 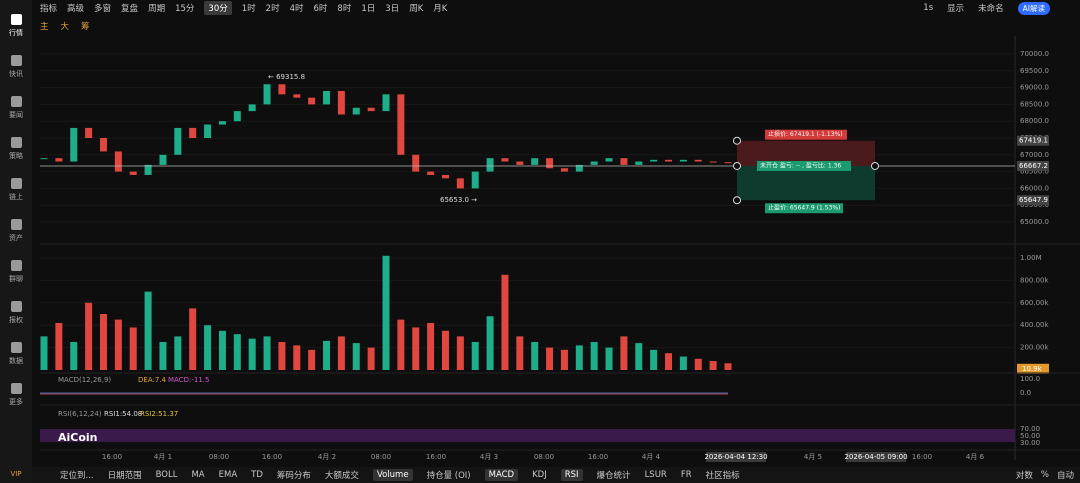 I want to click on indicator: Volume, so click(x=392, y=475).